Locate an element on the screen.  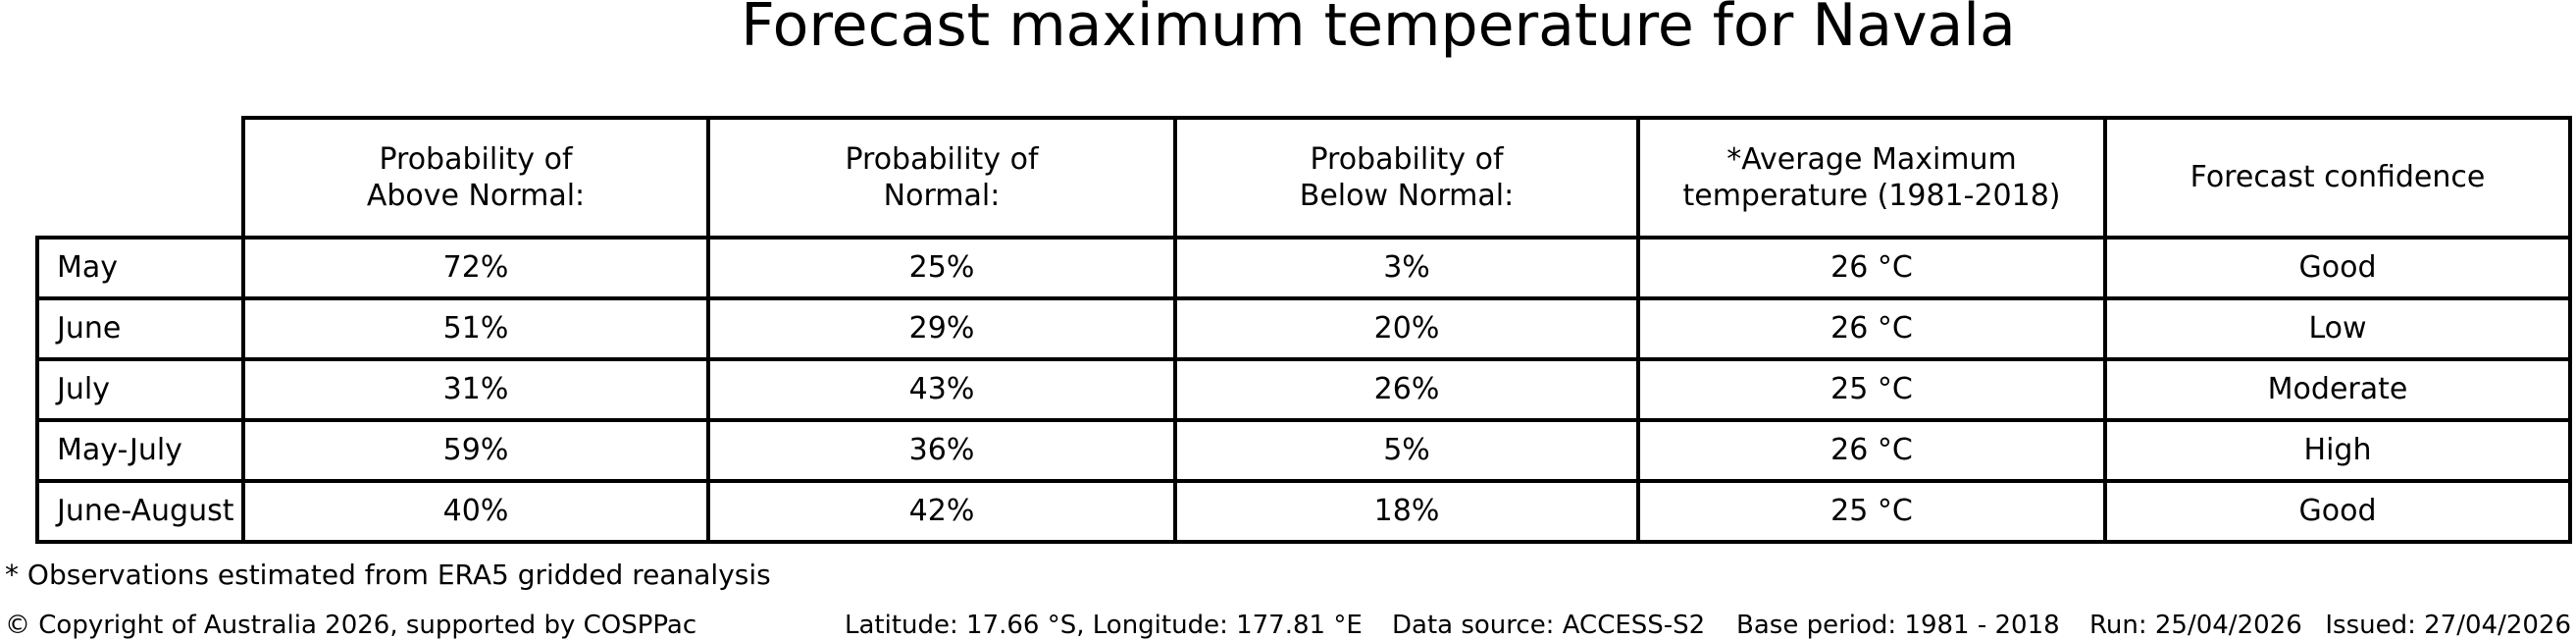
table-row-may-july: May-July 59% 36% 5% 26 °C High is located at coordinates (1303, 451).